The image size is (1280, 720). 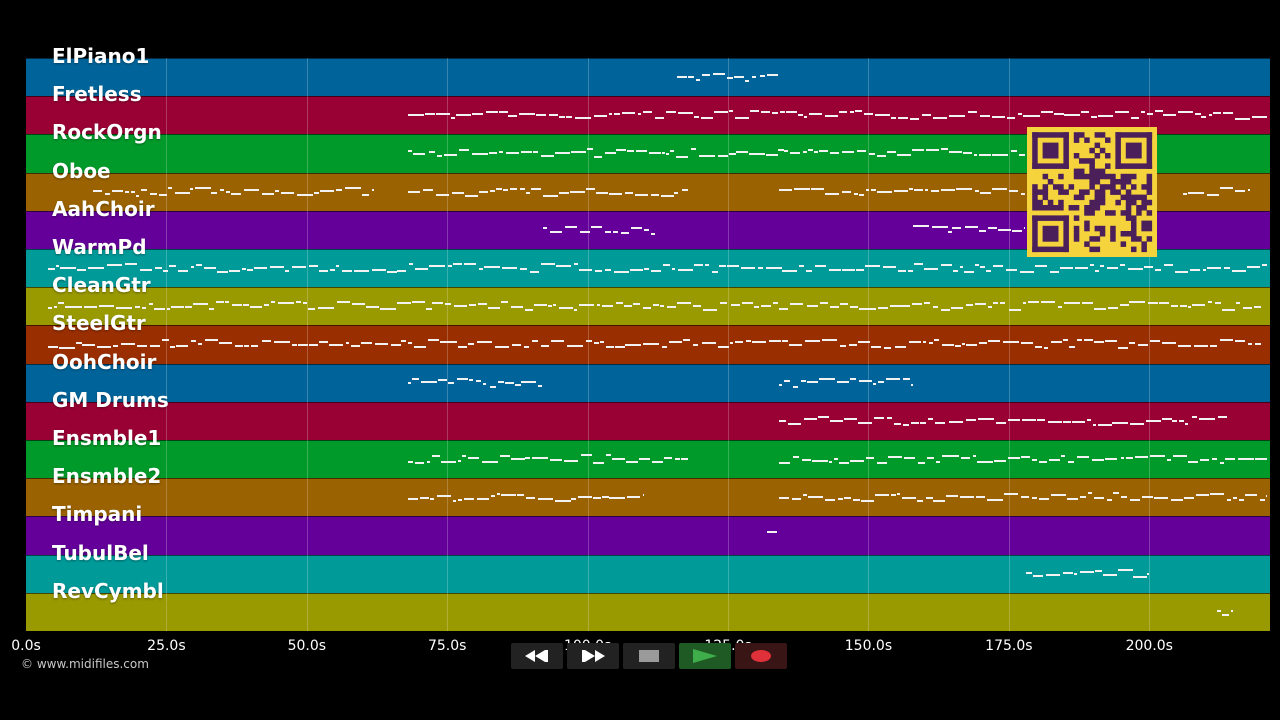 What do you see at coordinates (869, 344) in the screenshot?
I see `gridline` at bounding box center [869, 344].